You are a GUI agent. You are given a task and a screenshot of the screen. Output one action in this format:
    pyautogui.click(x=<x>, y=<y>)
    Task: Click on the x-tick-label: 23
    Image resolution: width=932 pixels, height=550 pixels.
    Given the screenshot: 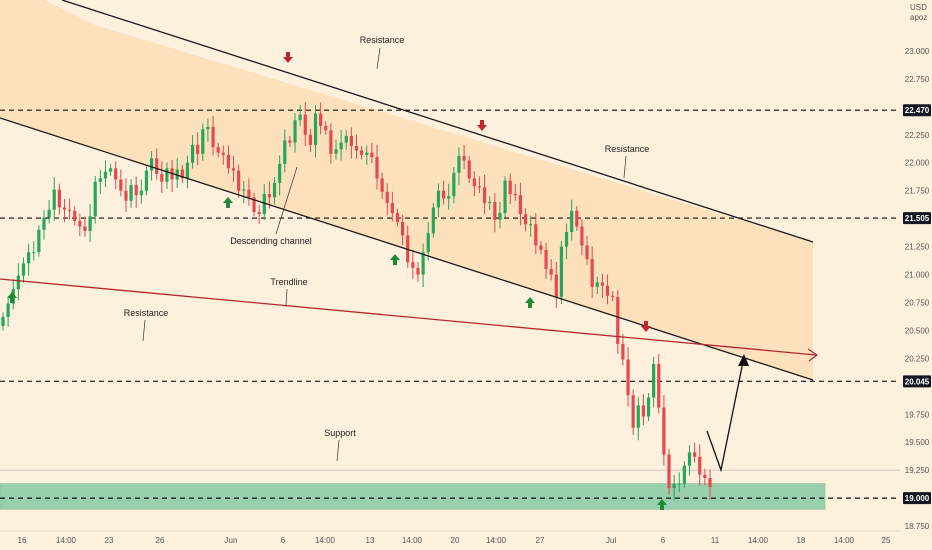 What is the action you would take?
    pyautogui.click(x=109, y=540)
    